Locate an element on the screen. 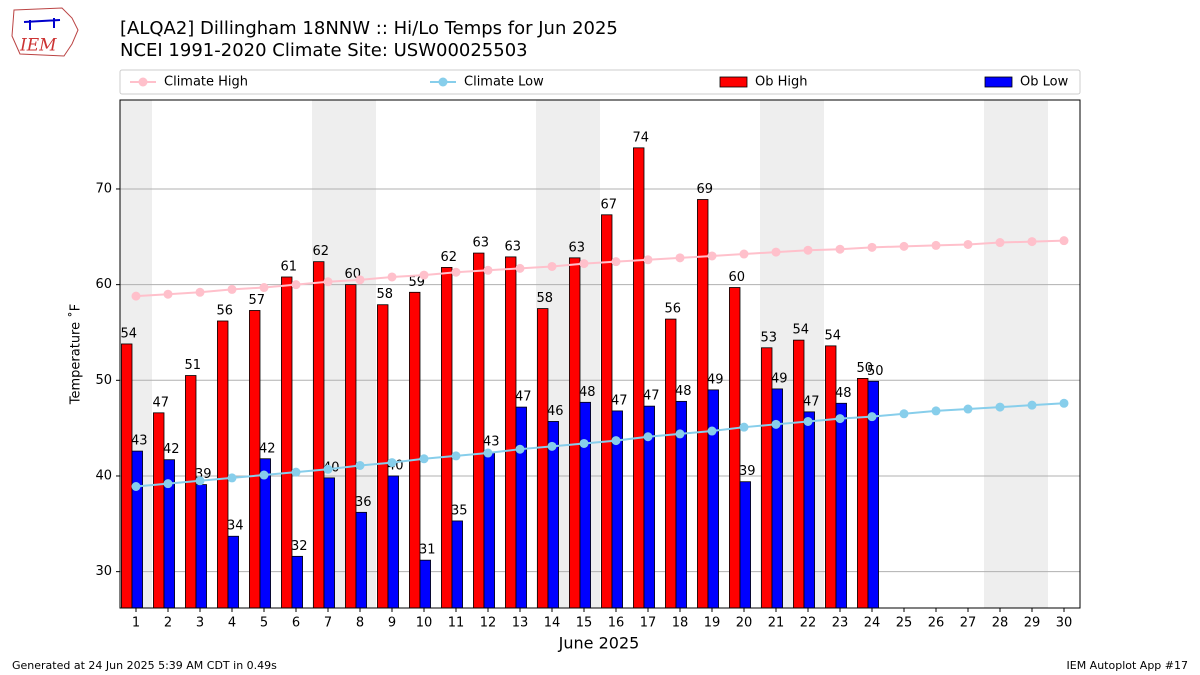  x-axis-label: June 2025 is located at coordinates (599, 643).